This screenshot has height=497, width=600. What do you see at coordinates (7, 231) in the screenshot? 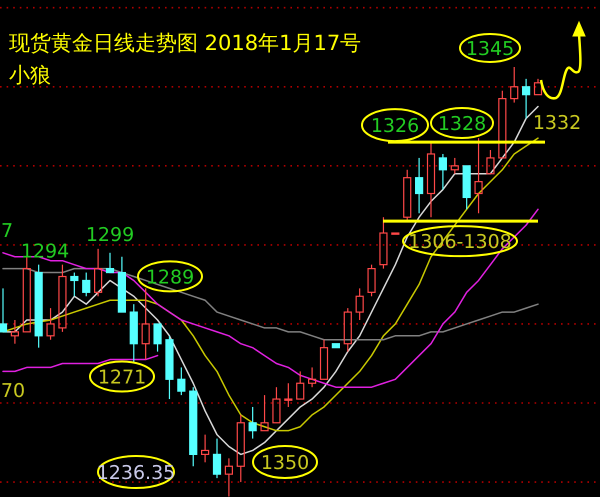
I see `annotation: 7` at bounding box center [7, 231].